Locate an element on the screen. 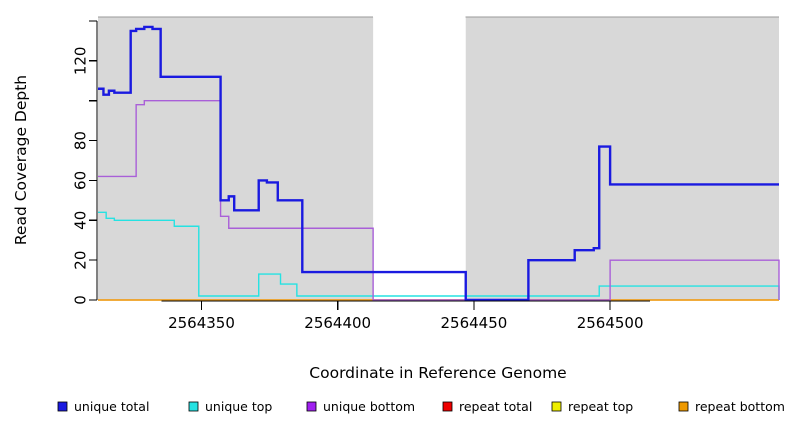  x-tick-label: 2564500 is located at coordinates (610, 323).